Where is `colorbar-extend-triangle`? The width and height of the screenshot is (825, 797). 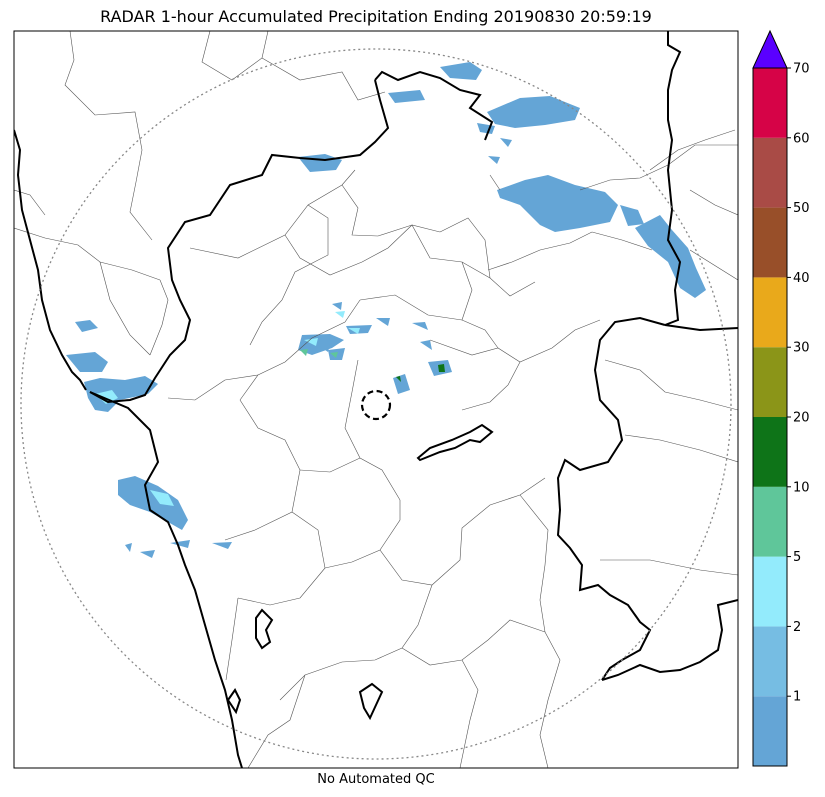
colorbar-extend-triangle is located at coordinates (770, 49).